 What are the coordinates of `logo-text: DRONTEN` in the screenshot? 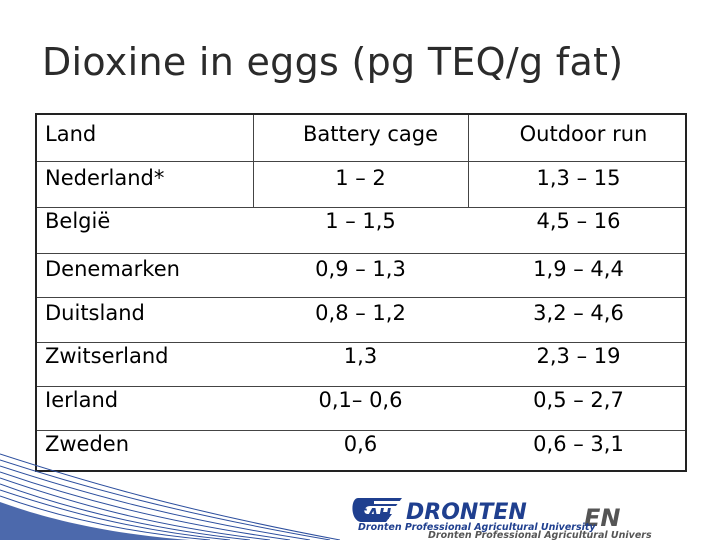 It's located at (466, 512).